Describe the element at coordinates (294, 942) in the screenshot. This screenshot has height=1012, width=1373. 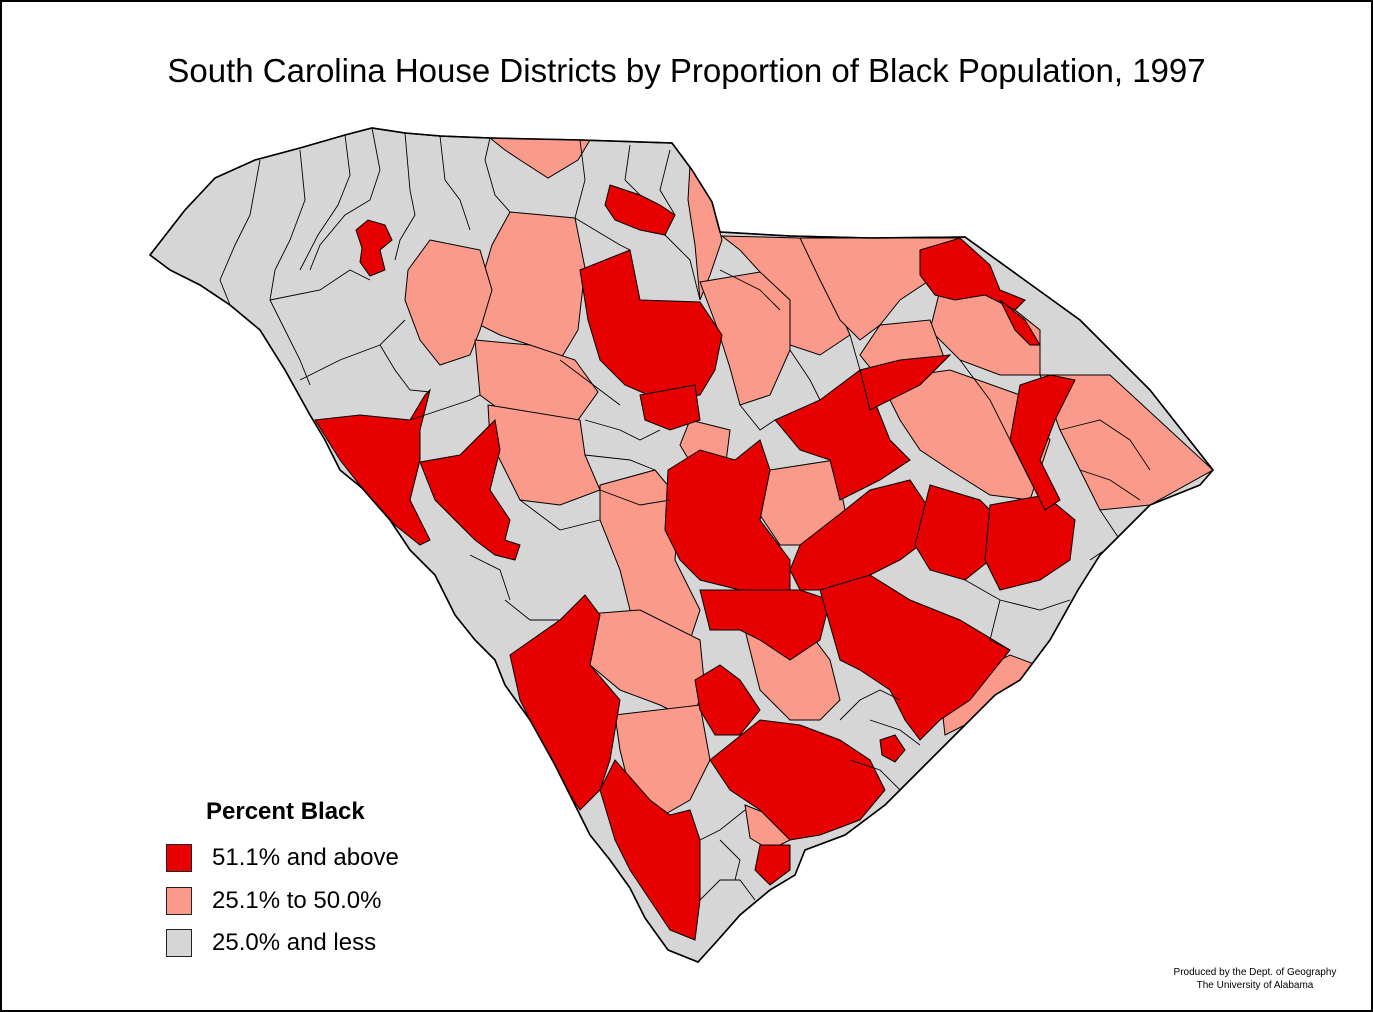
I see `legend-label-low: 25.0% and less` at that location.